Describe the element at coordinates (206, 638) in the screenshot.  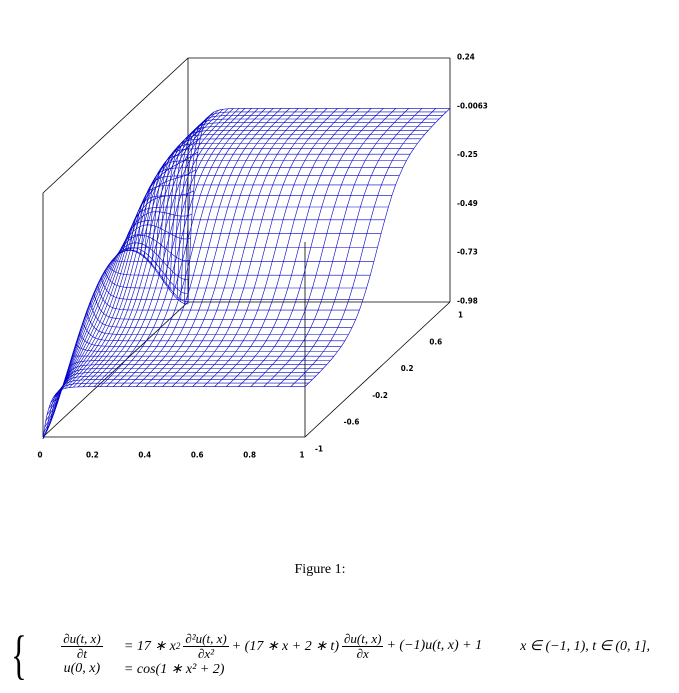
I see `num: ∂²u(t, x)` at that location.